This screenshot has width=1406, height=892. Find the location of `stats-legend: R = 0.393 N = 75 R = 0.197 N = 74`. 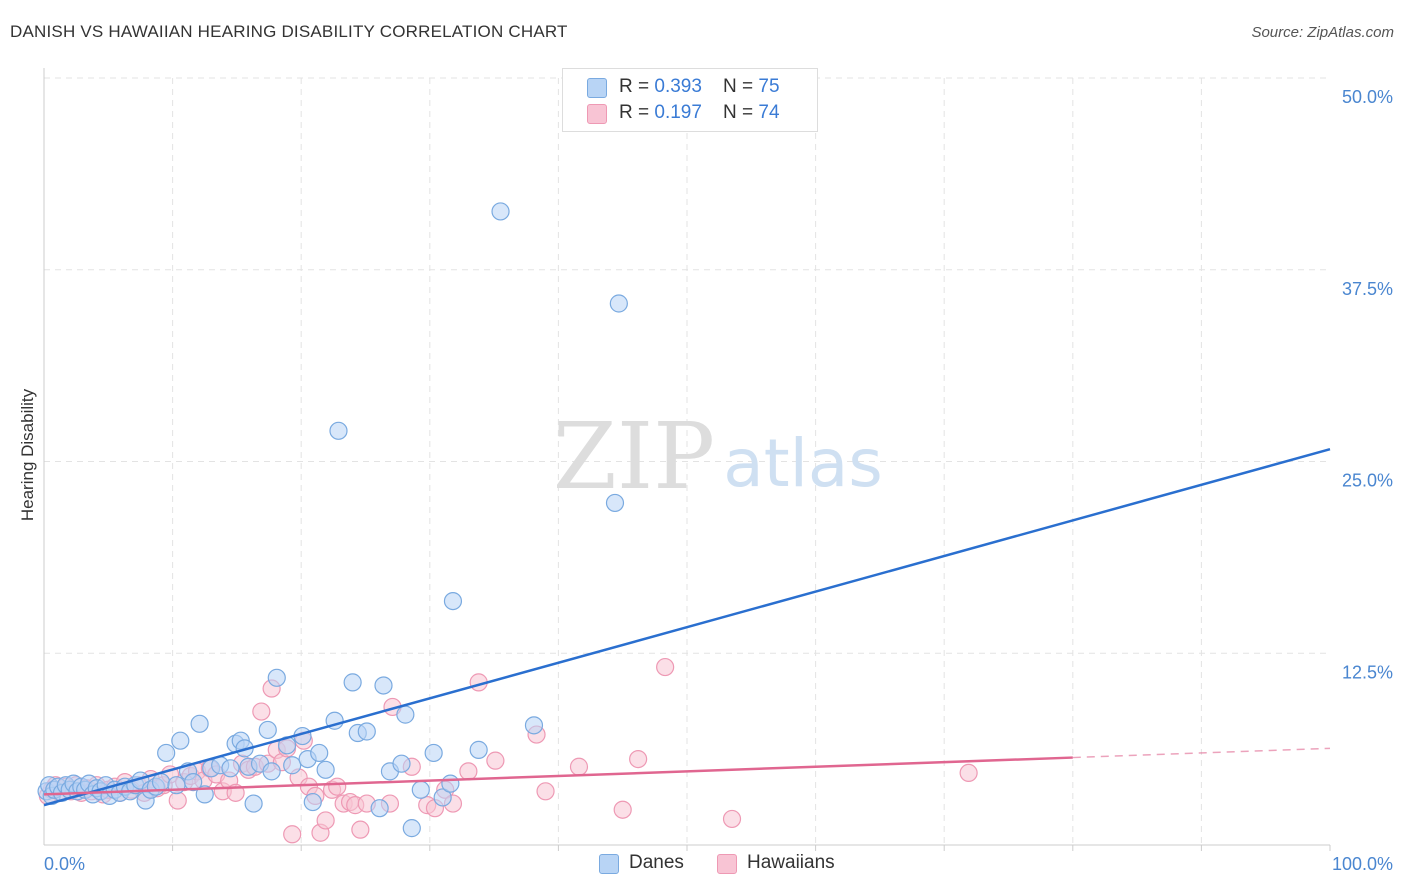

stats-legend: R = 0.393 N = 75 R = 0.197 N = 74 is located at coordinates (690, 100).